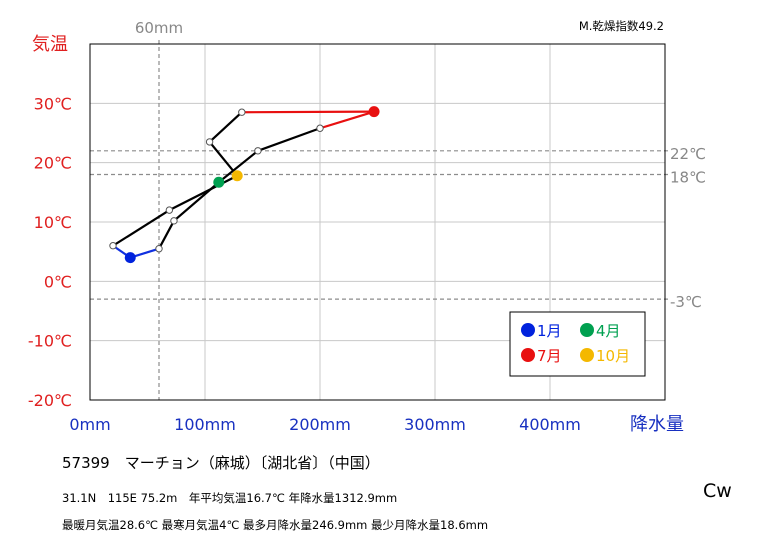  What do you see at coordinates (159, 28) in the screenshot?
I see `reference-label-60mm: 60mm` at bounding box center [159, 28].